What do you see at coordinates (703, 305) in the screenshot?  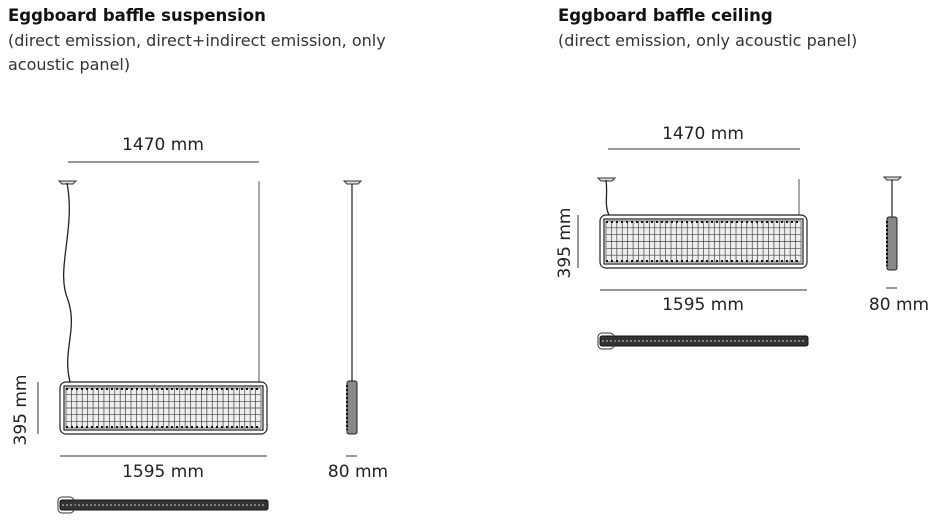 I see `ceiling-width-label: 1595 mm` at bounding box center [703, 305].